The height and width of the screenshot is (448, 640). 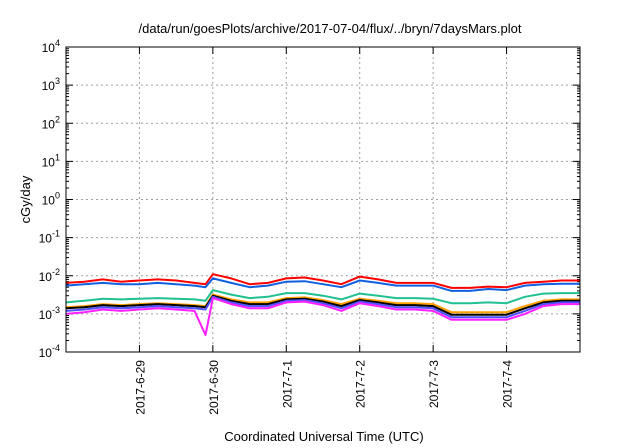 I want to click on x-tick-label: 2017-7-3, so click(x=434, y=384).